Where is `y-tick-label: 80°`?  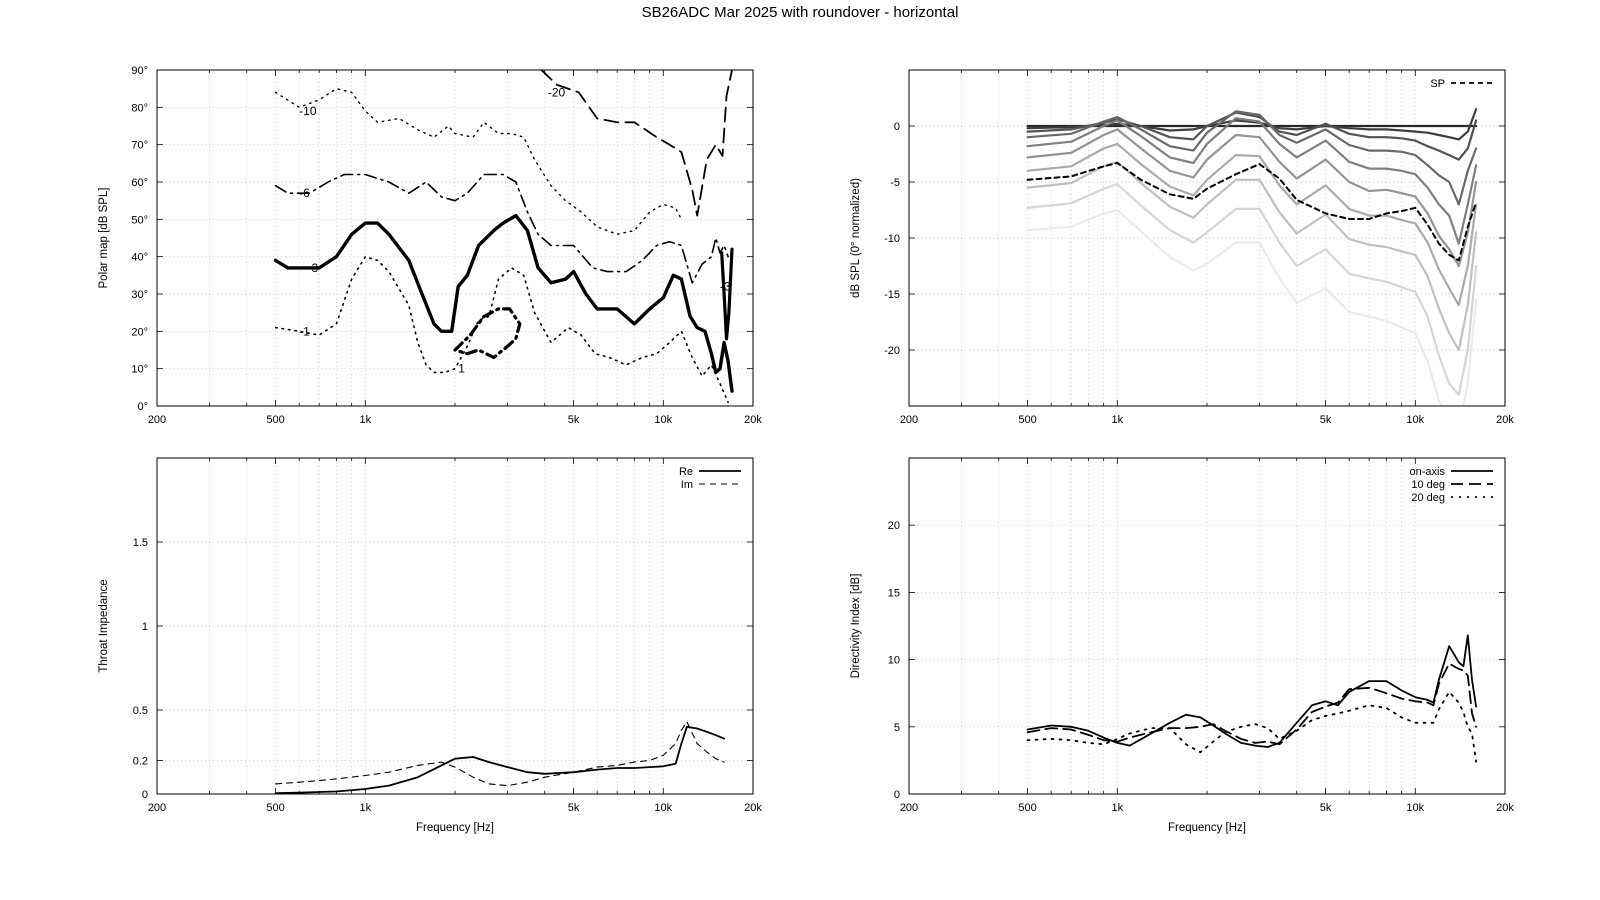 y-tick-label: 80° is located at coordinates (139, 108).